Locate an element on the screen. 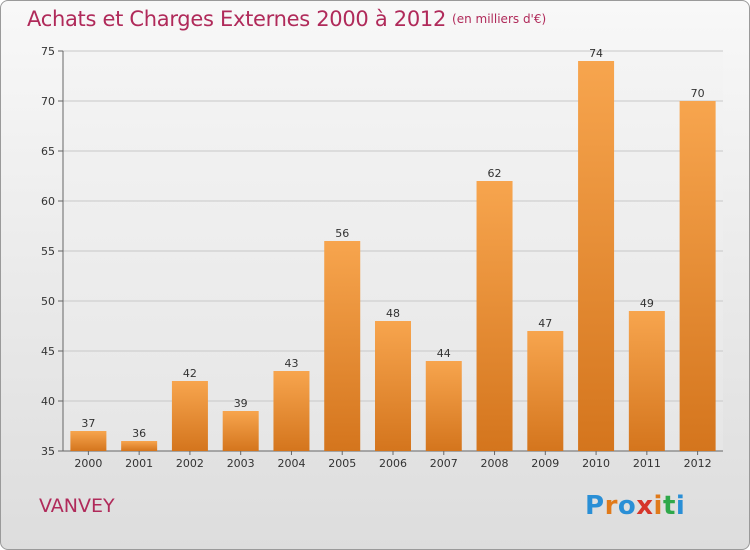 The width and height of the screenshot is (750, 550). y-tick-label: 45 is located at coordinates (48, 351).